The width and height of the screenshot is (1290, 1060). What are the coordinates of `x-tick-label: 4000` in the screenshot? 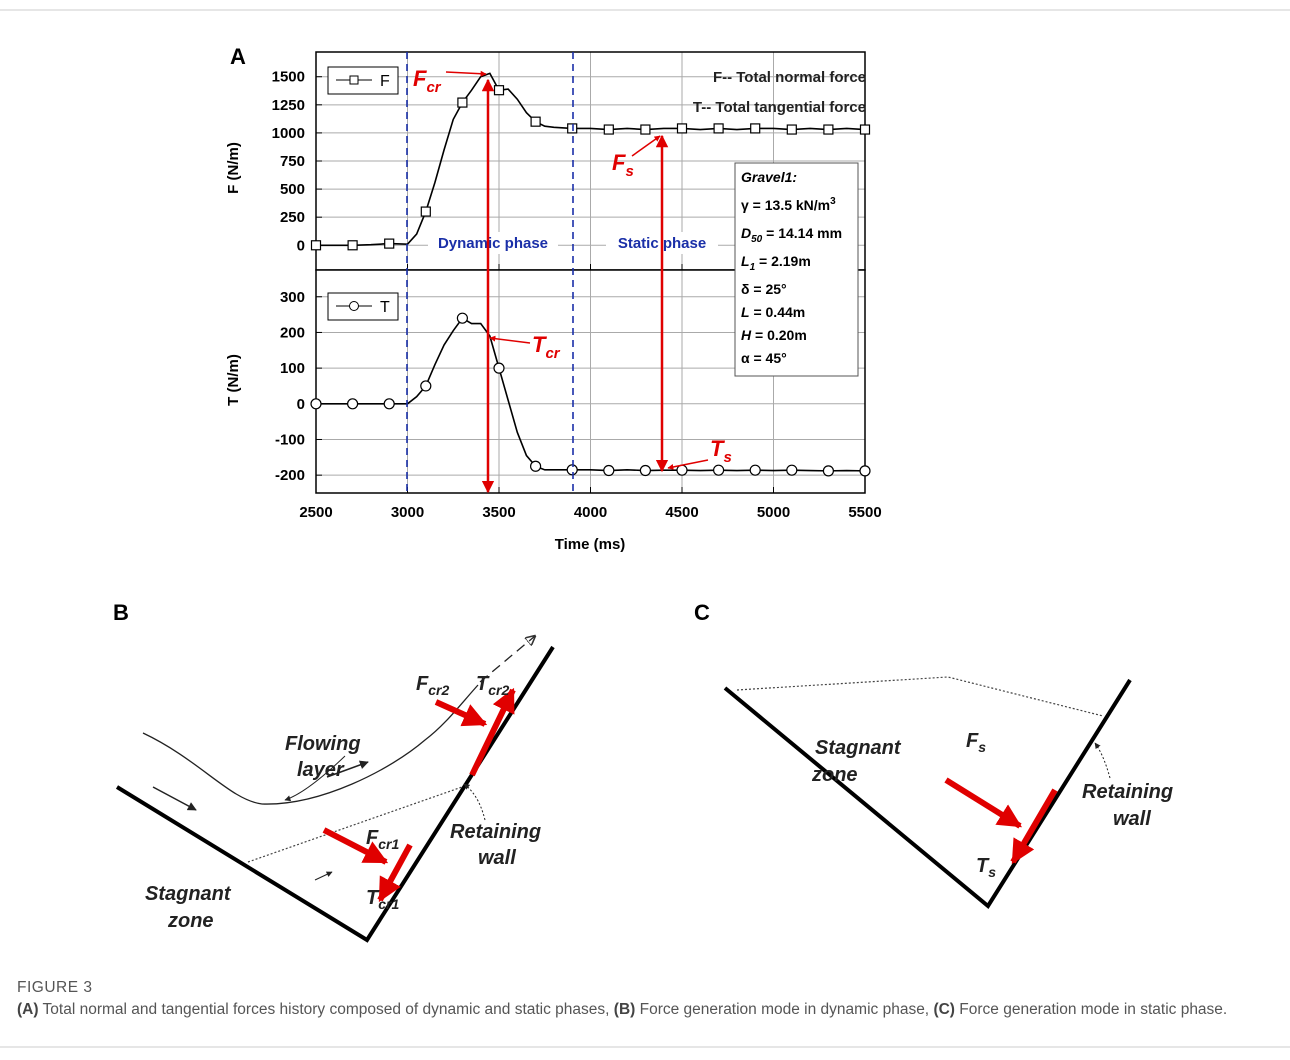 It's located at (590, 512).